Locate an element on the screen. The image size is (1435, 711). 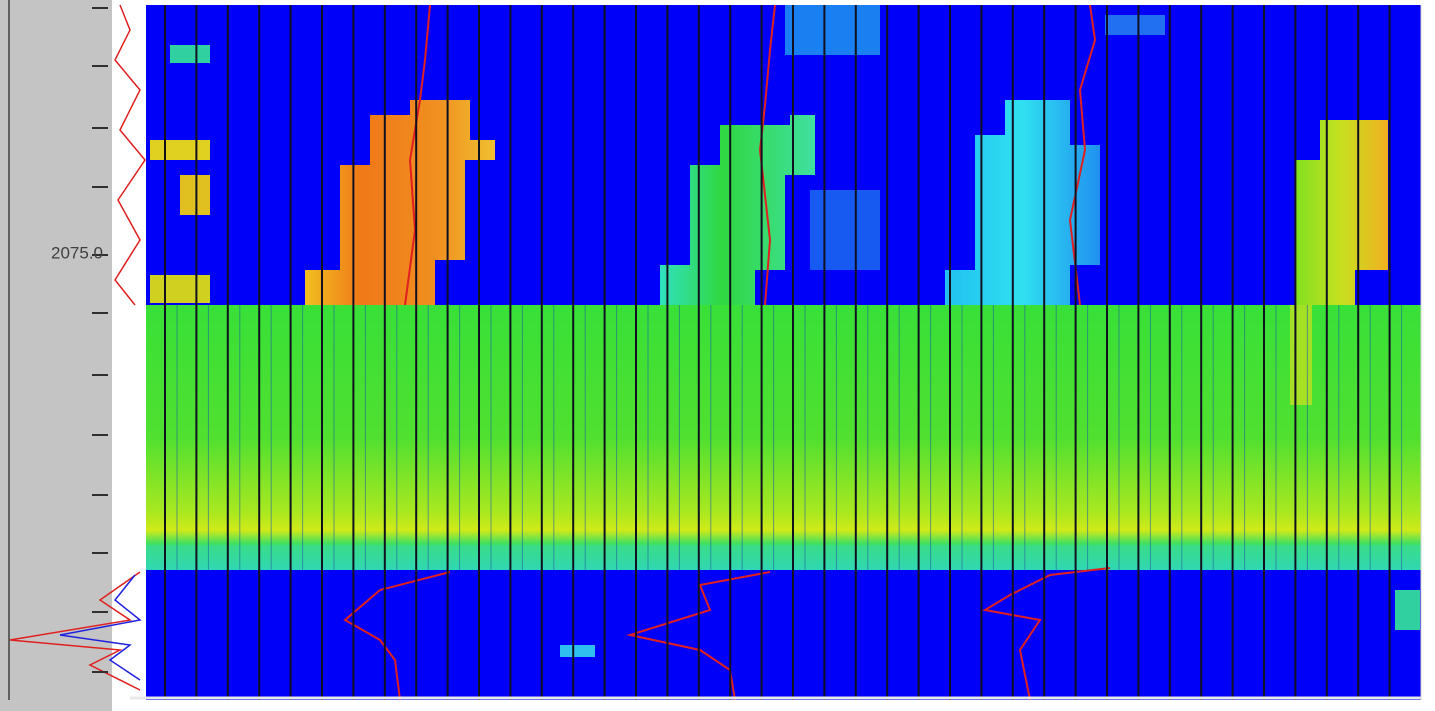
cyan-region is located at coordinates (1022, 202).